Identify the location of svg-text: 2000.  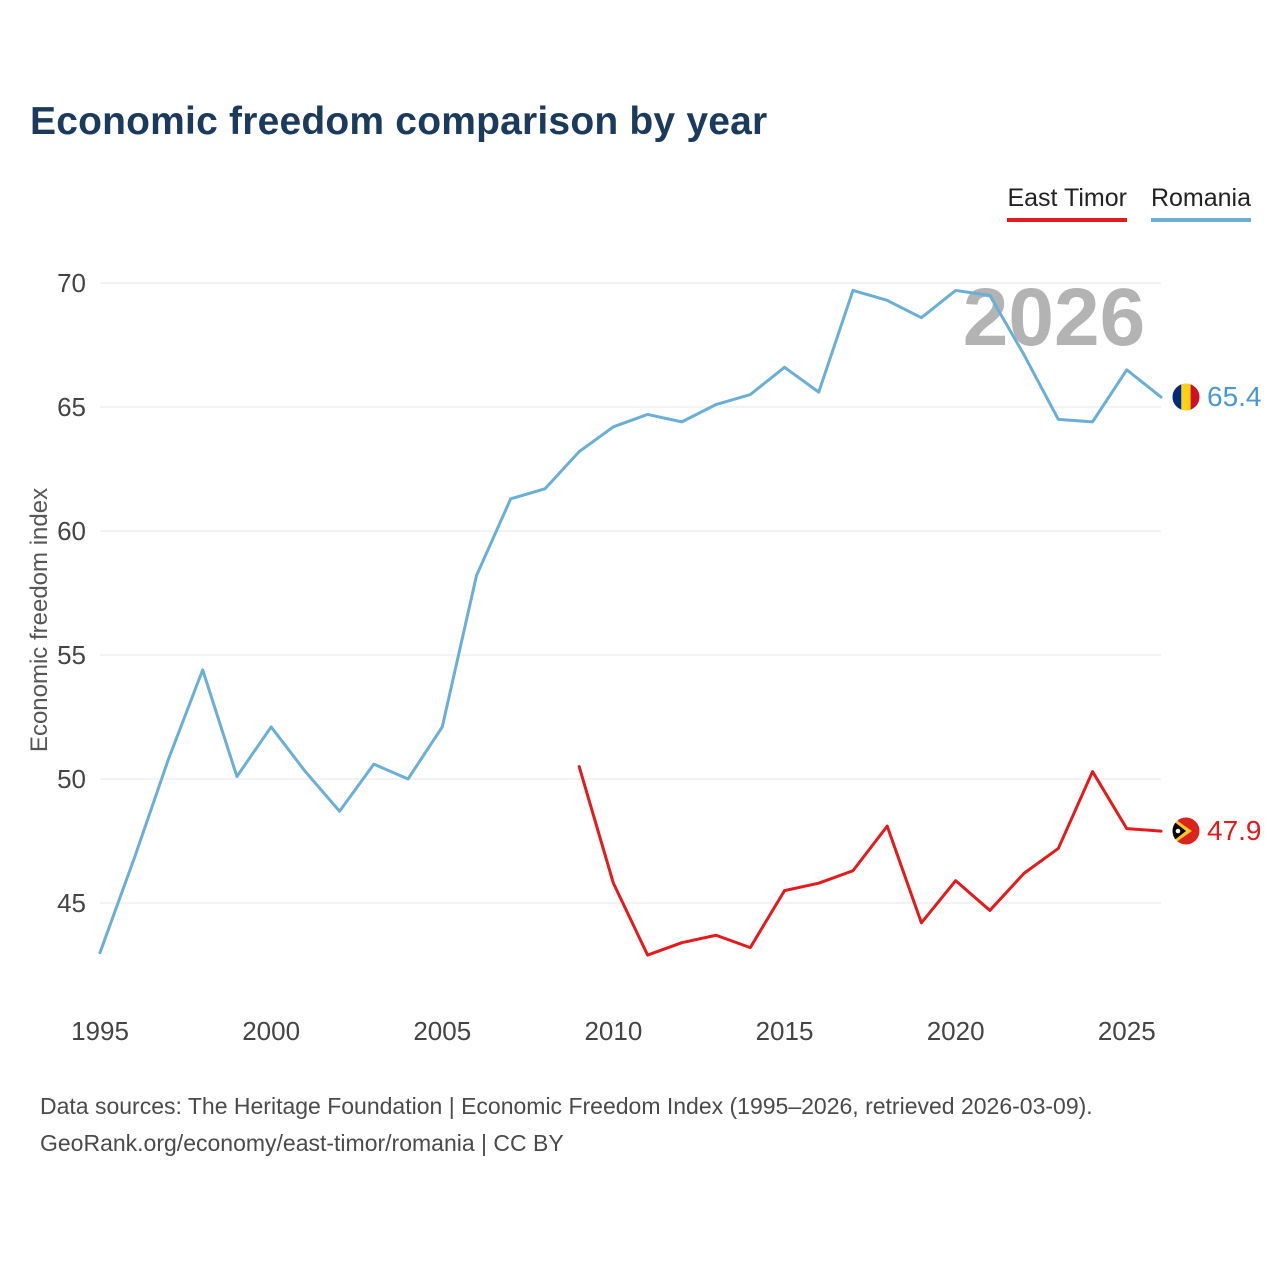
(271, 1031).